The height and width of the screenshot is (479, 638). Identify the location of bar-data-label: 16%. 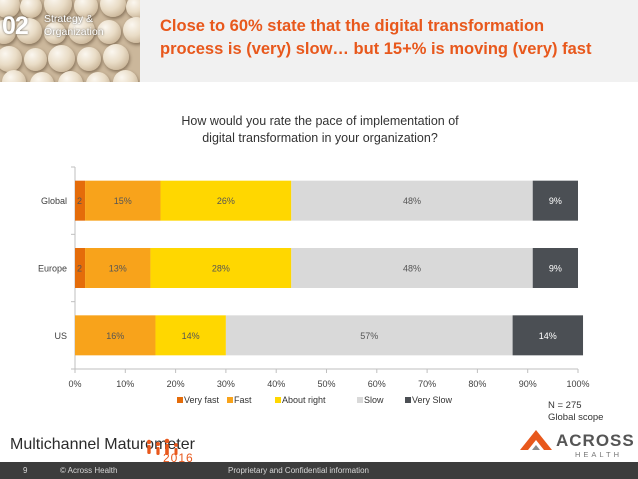
(115, 336).